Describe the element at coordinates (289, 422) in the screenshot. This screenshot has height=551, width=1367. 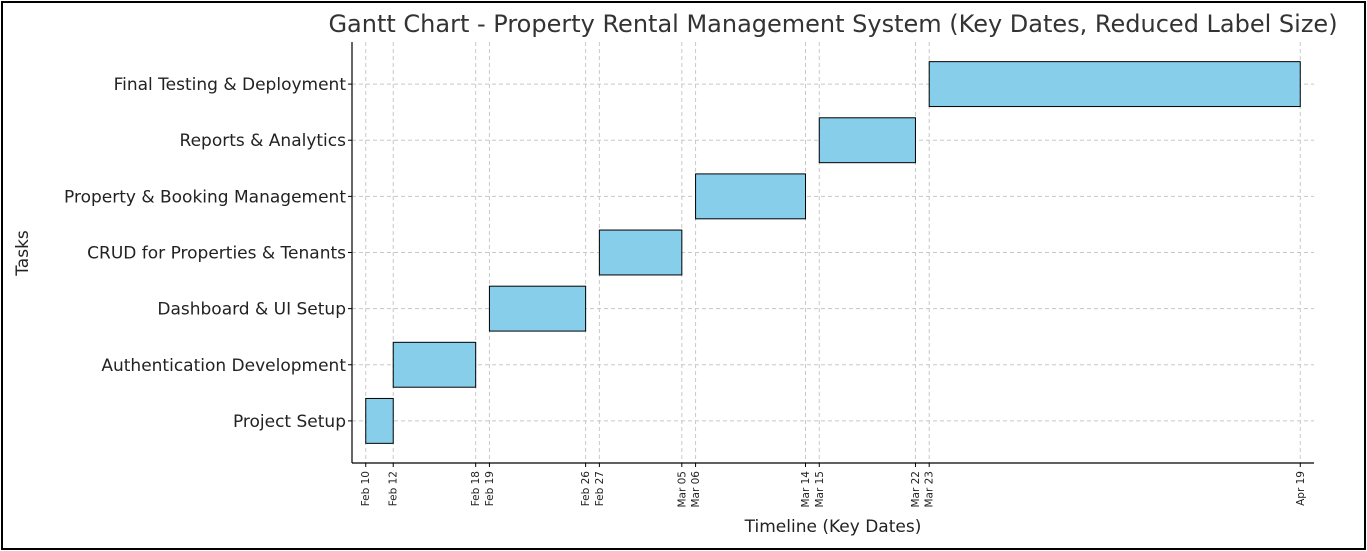
I see `task-label: Project Setup` at that location.